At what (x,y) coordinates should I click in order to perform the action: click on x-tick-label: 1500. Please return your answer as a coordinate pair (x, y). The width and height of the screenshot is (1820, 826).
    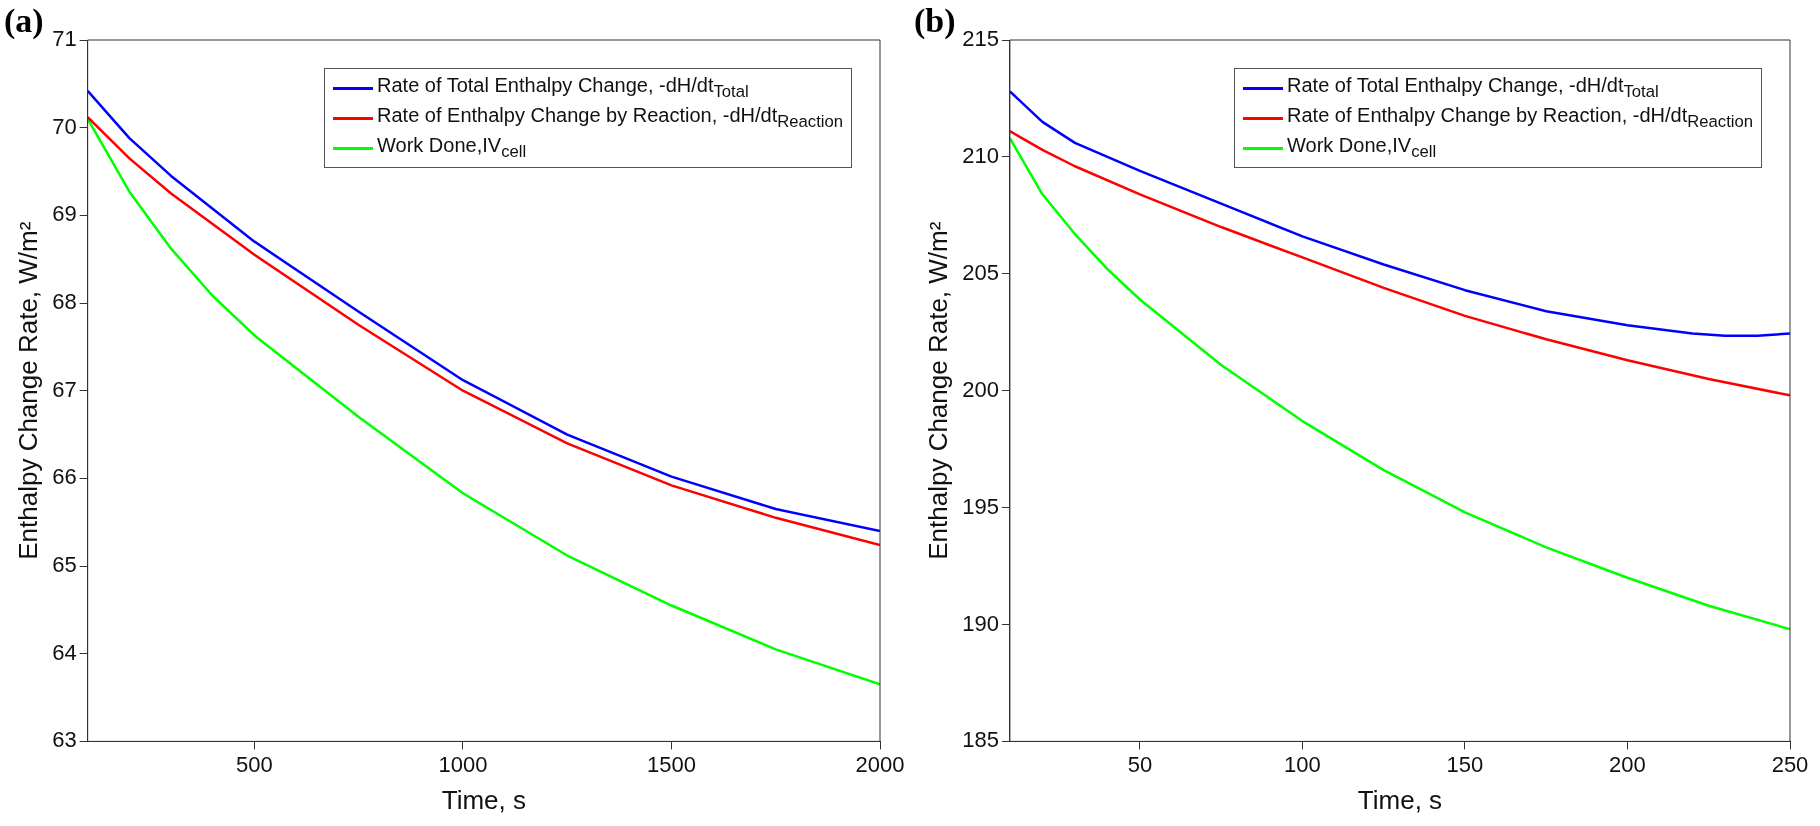
    Looking at the image, I should click on (671, 764).